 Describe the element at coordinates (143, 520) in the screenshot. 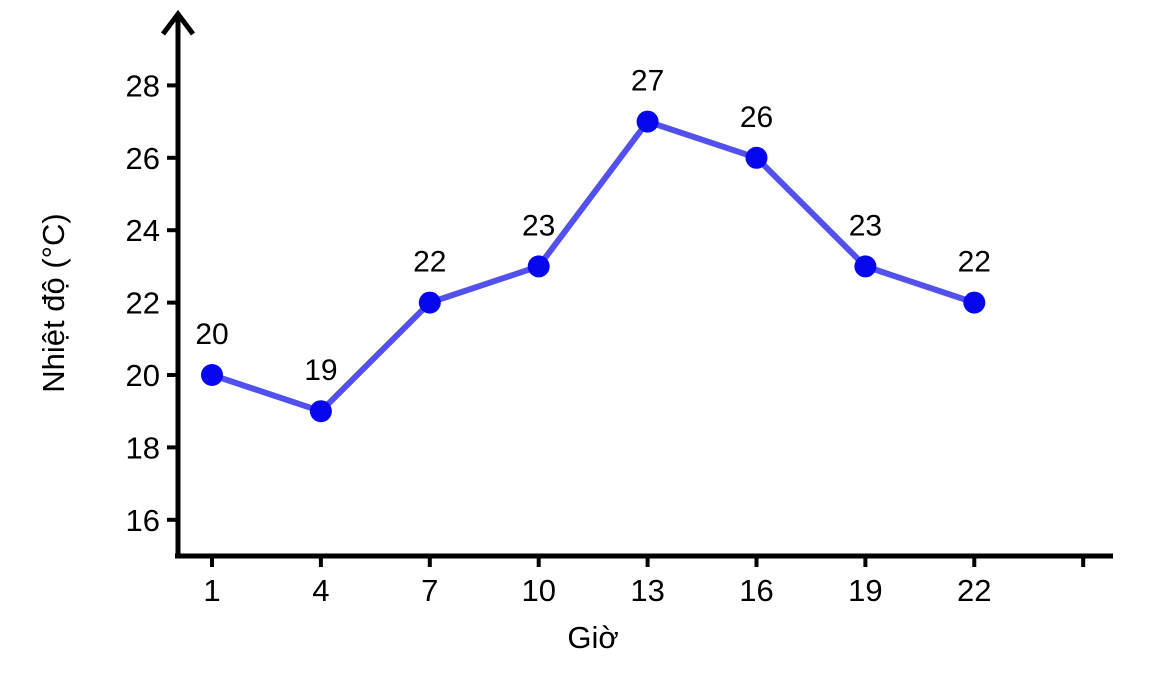

I see `y-tick-label: 16` at that location.